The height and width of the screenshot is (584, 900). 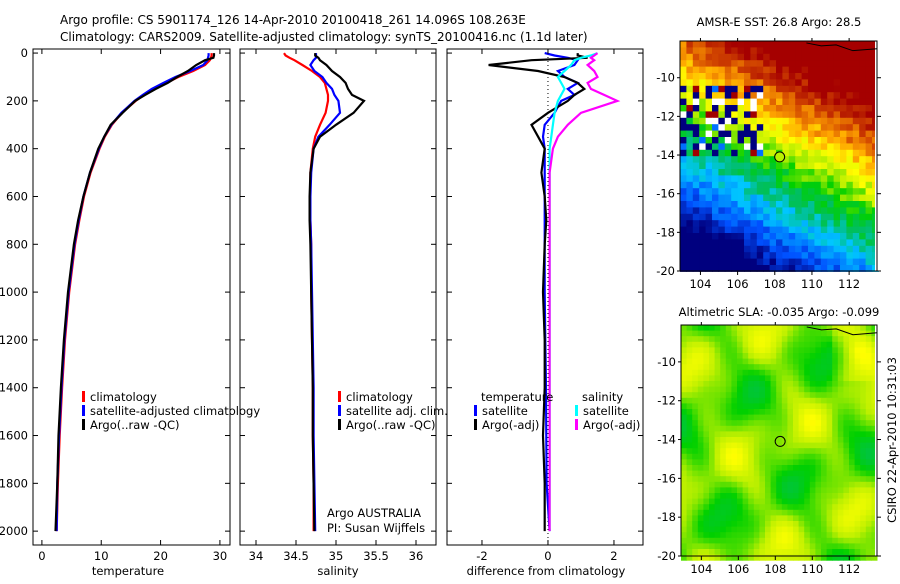 What do you see at coordinates (584, 292) in the screenshot?
I see `series-line-argo--adj-` at bounding box center [584, 292].